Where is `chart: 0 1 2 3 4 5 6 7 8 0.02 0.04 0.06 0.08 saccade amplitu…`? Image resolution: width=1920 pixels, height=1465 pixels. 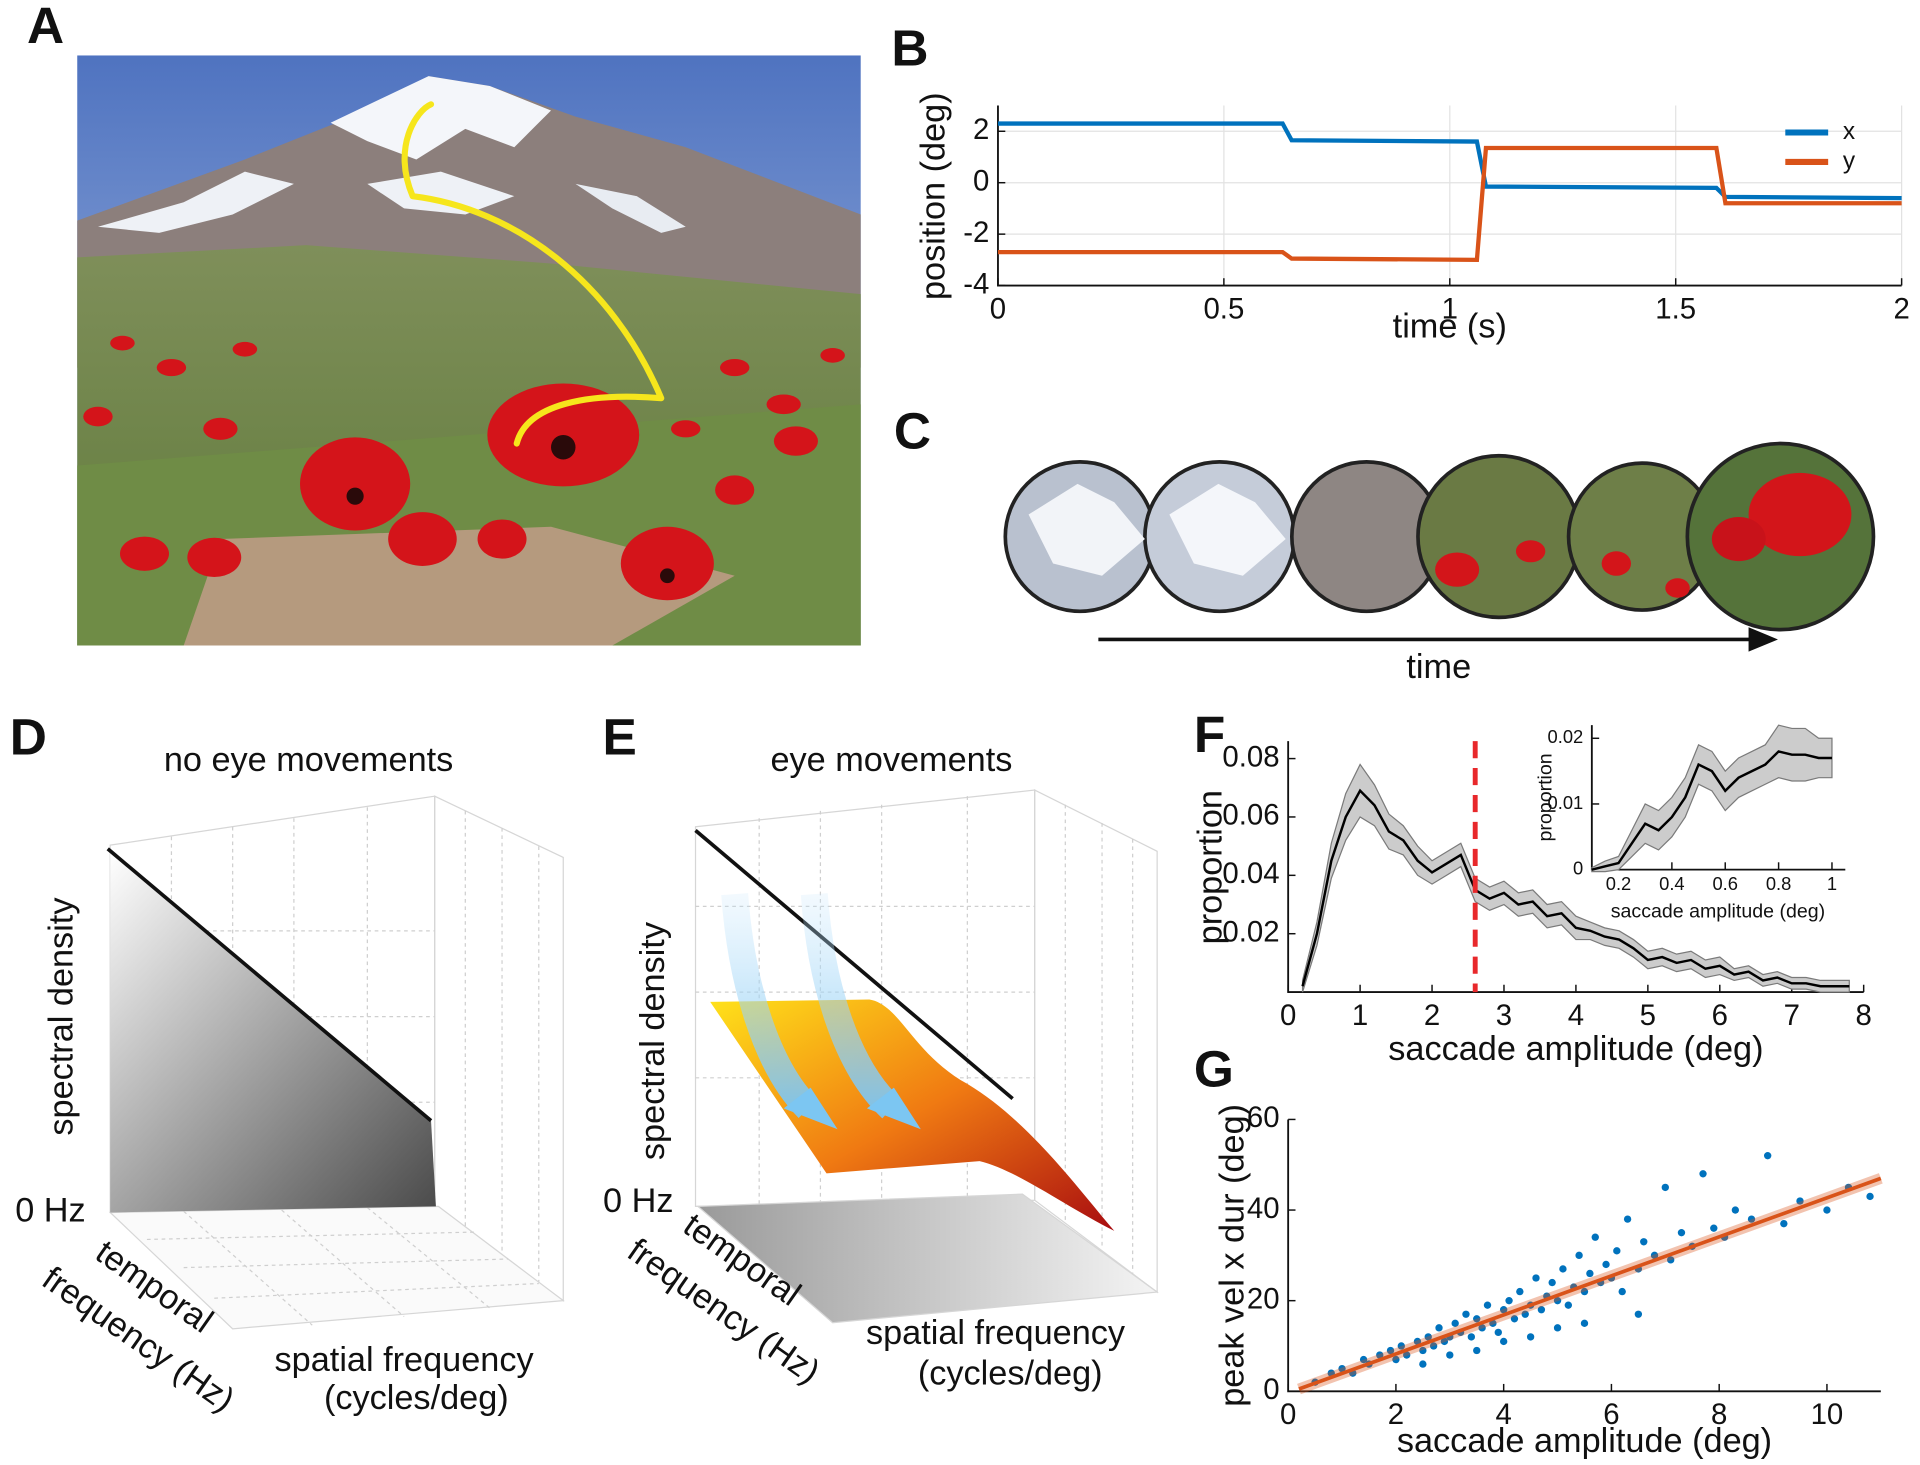
chart: 0 1 2 3 4 5 6 7 8 0.02 0.04 0.06 0.08 saccade amplitu… is located at coordinates (1531, 904).